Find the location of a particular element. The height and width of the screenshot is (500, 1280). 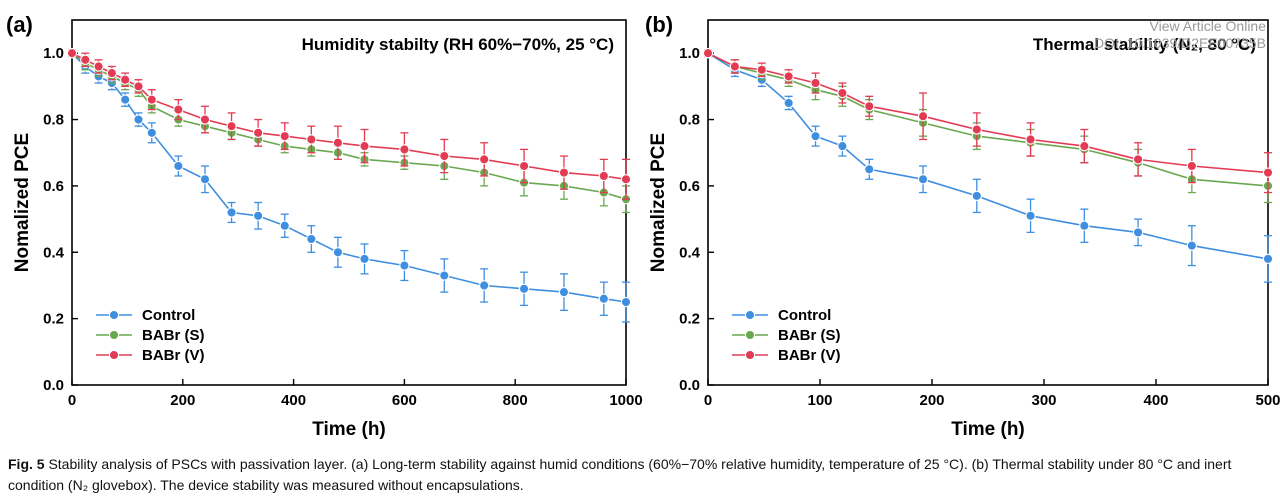

chart-title: Thermal stability (N₂, 80 °C) is located at coordinates (1144, 44).